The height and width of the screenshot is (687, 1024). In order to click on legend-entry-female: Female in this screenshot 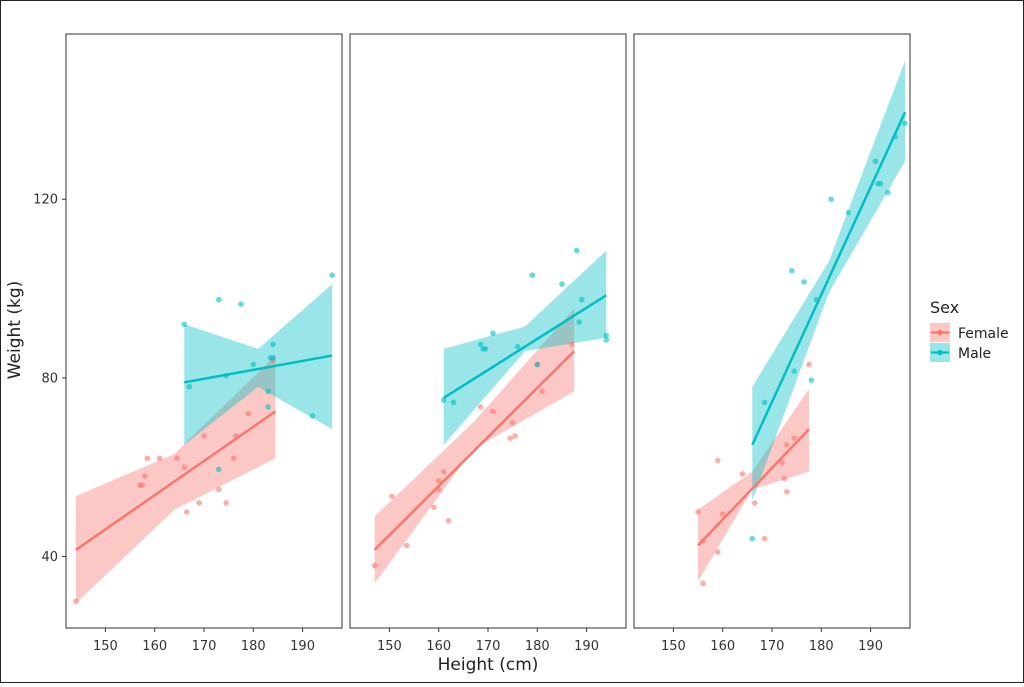, I will do `click(969, 332)`.